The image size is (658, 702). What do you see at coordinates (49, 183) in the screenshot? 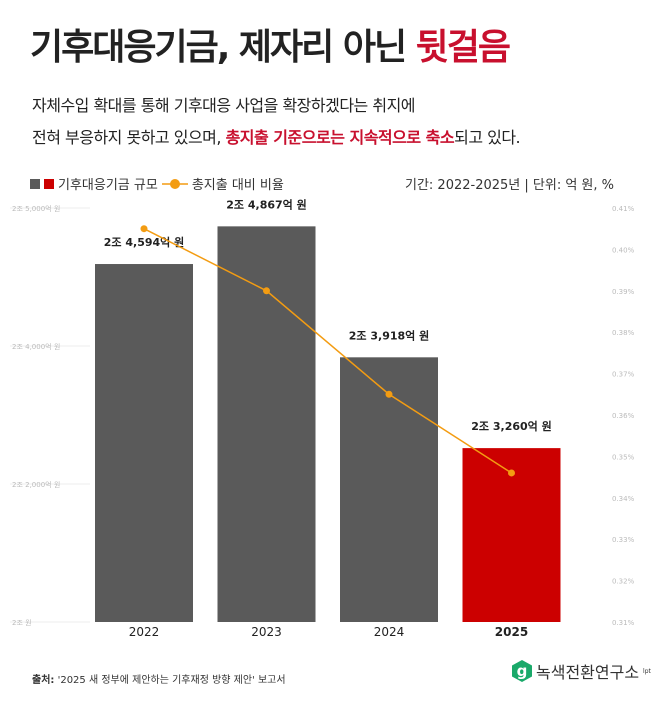
I see `legend-swatch-red` at bounding box center [49, 183].